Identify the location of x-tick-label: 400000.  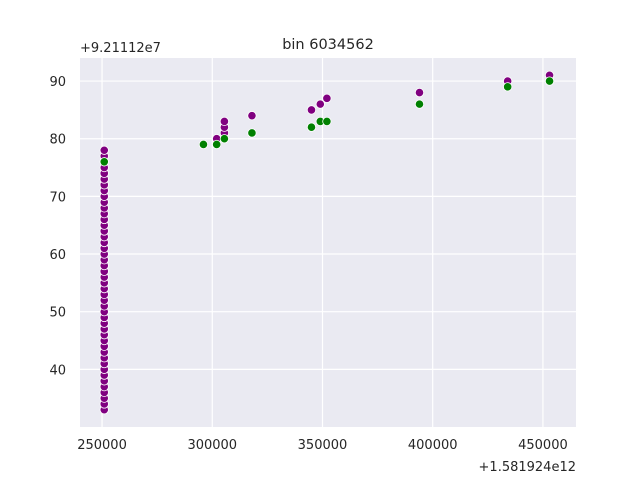
(433, 445).